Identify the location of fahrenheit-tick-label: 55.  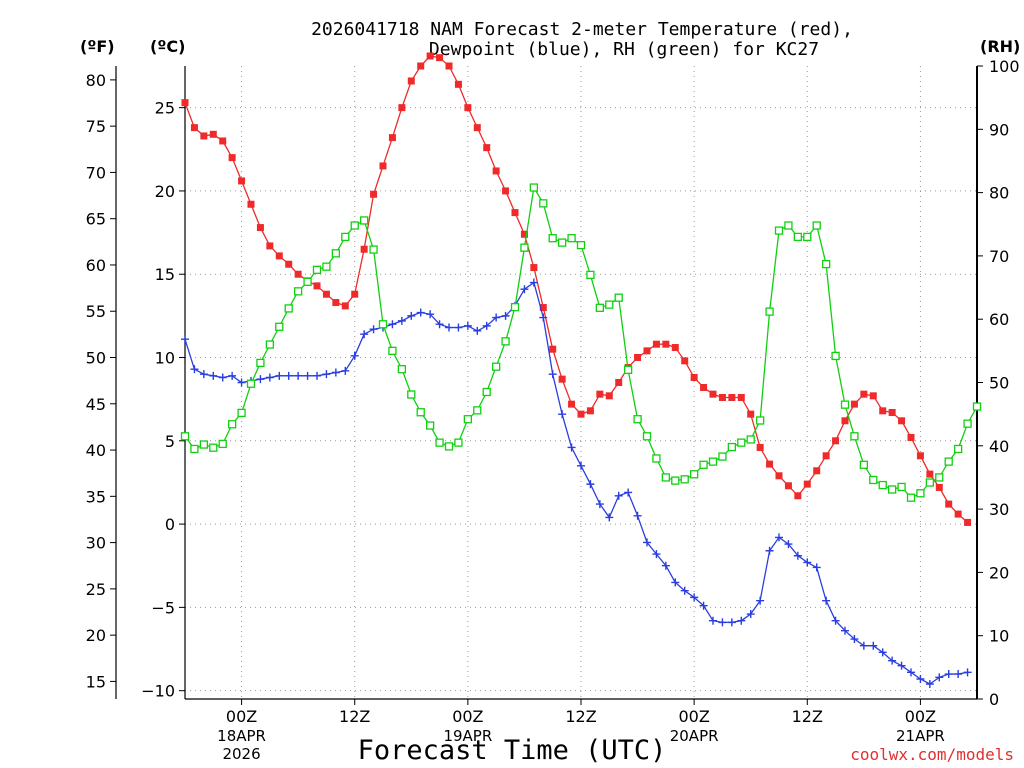
(96, 311).